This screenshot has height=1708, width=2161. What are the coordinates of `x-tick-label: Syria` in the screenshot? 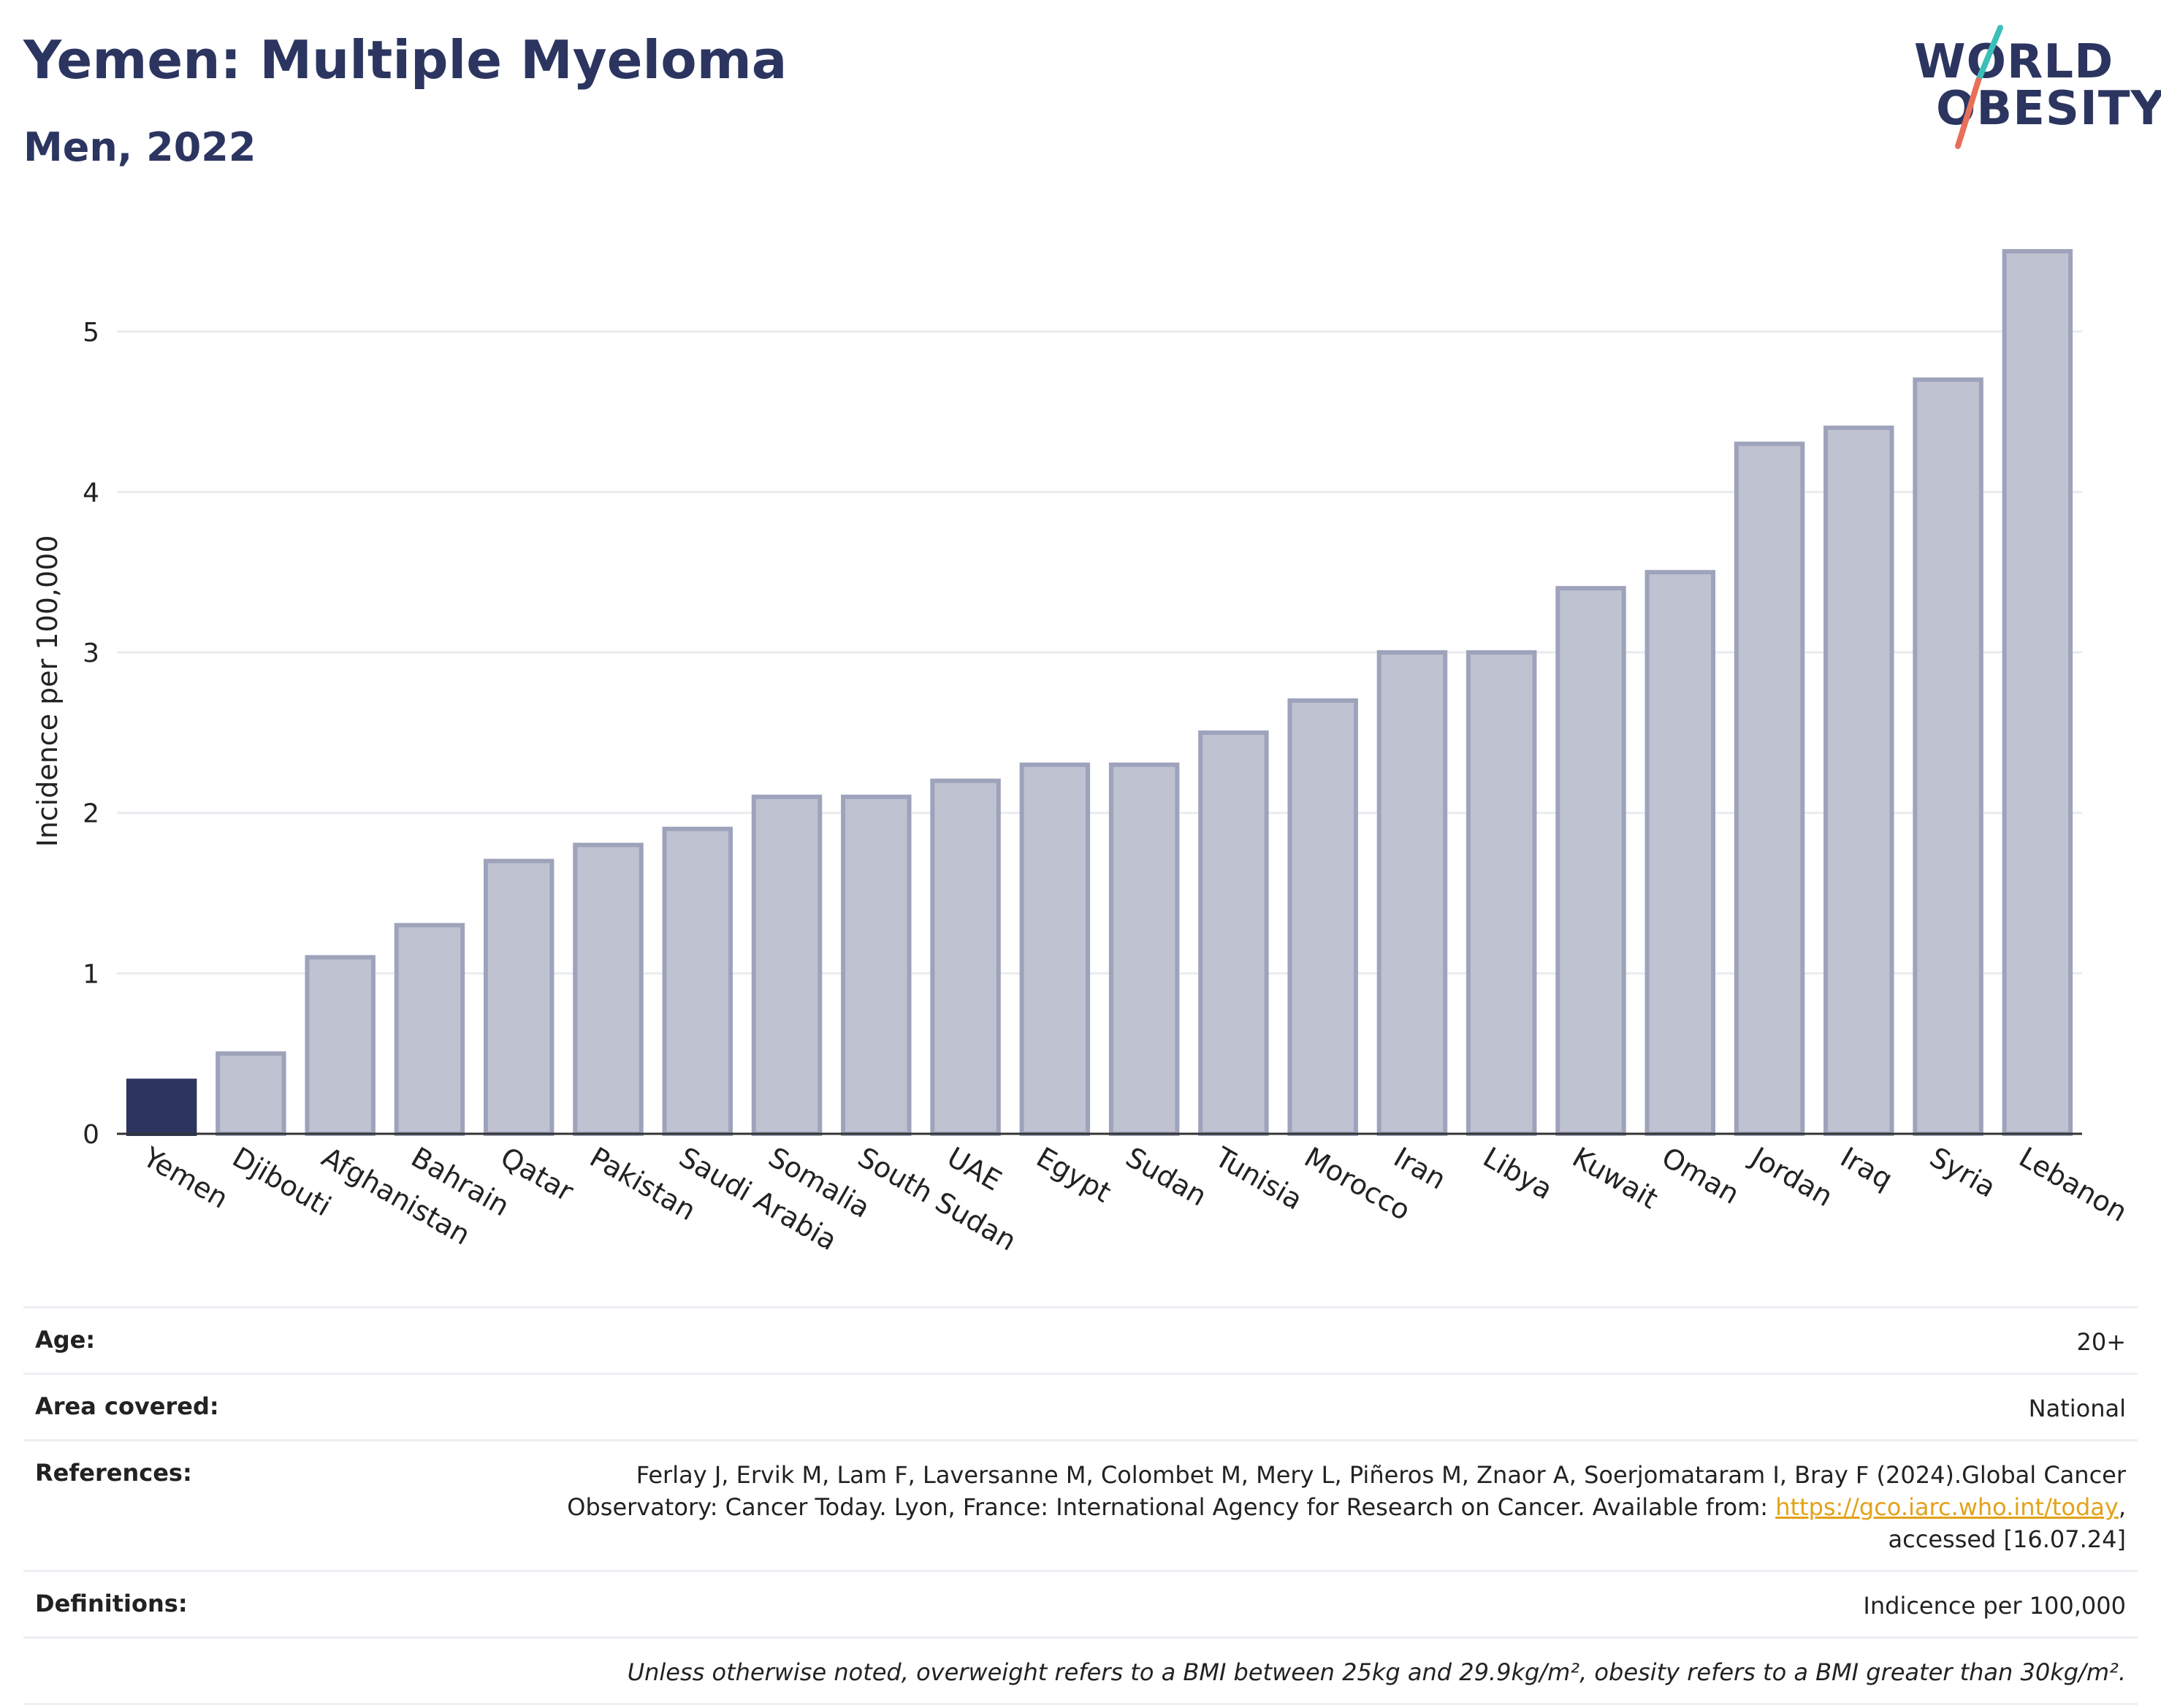 It's located at (1962, 1172).